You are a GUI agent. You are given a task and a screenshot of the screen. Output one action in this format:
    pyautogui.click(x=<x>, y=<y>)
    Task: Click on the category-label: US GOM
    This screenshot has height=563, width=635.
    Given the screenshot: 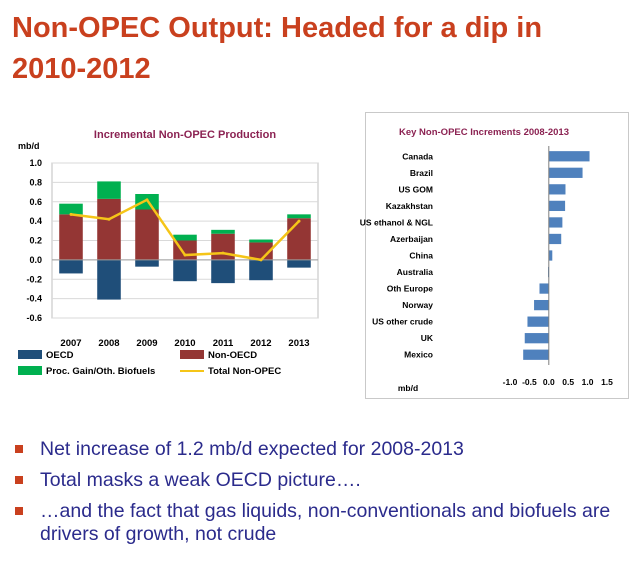 What is the action you would take?
    pyautogui.click(x=416, y=189)
    